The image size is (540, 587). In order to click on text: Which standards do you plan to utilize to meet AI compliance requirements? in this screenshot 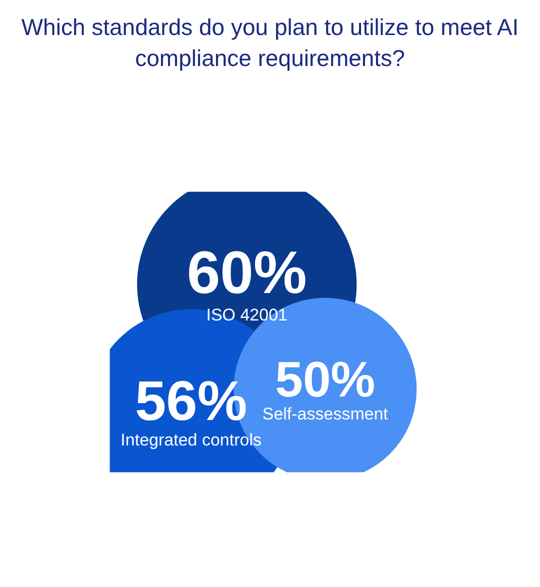, I will do `click(270, 43)`.